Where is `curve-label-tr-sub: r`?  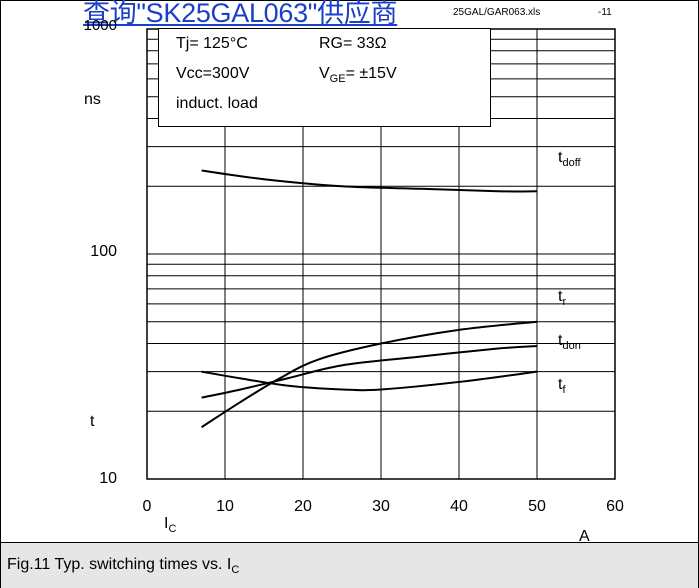 curve-label-tr-sub: r is located at coordinates (564, 302).